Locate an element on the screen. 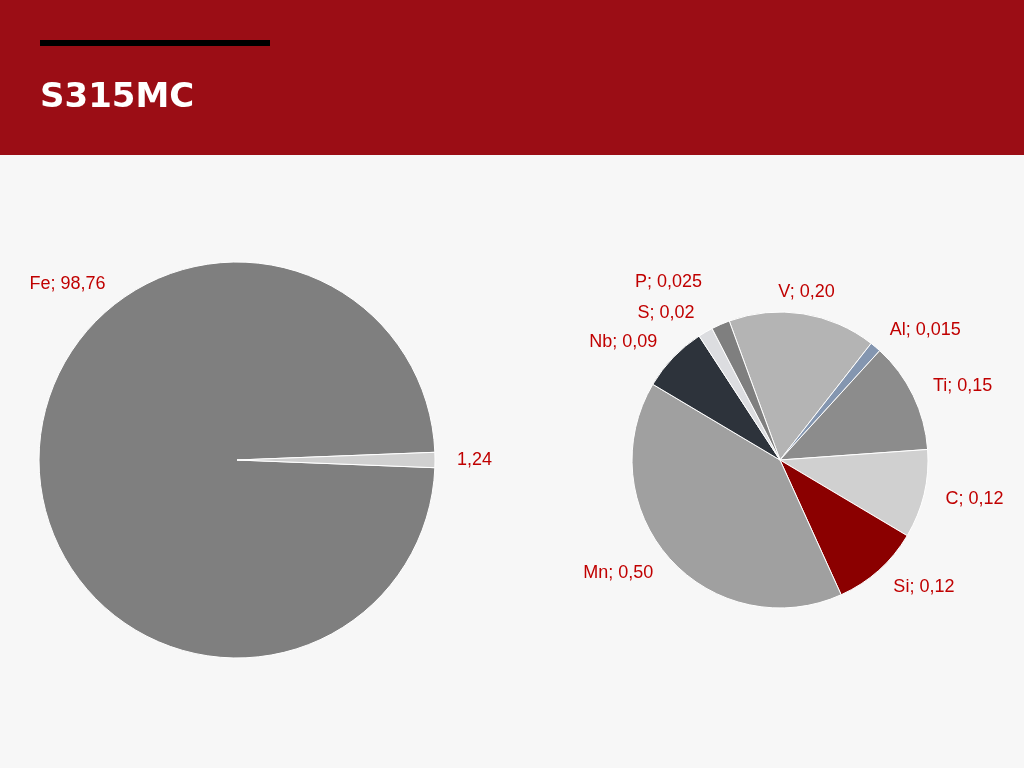 This screenshot has width=1024, height=768. slice-label: Ti; 0,15 is located at coordinates (962, 384).